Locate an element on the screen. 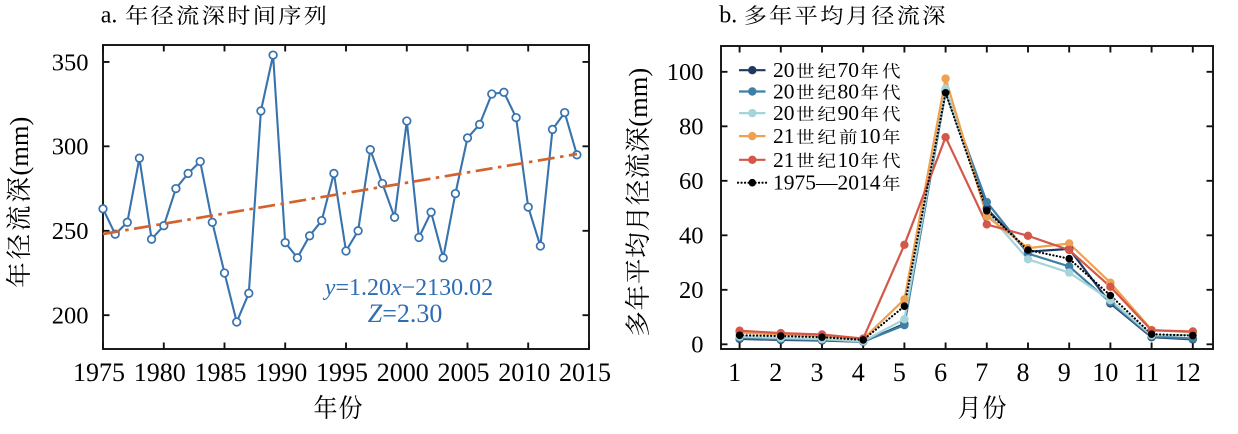  svg-text: 1980 is located at coordinates (160, 372).